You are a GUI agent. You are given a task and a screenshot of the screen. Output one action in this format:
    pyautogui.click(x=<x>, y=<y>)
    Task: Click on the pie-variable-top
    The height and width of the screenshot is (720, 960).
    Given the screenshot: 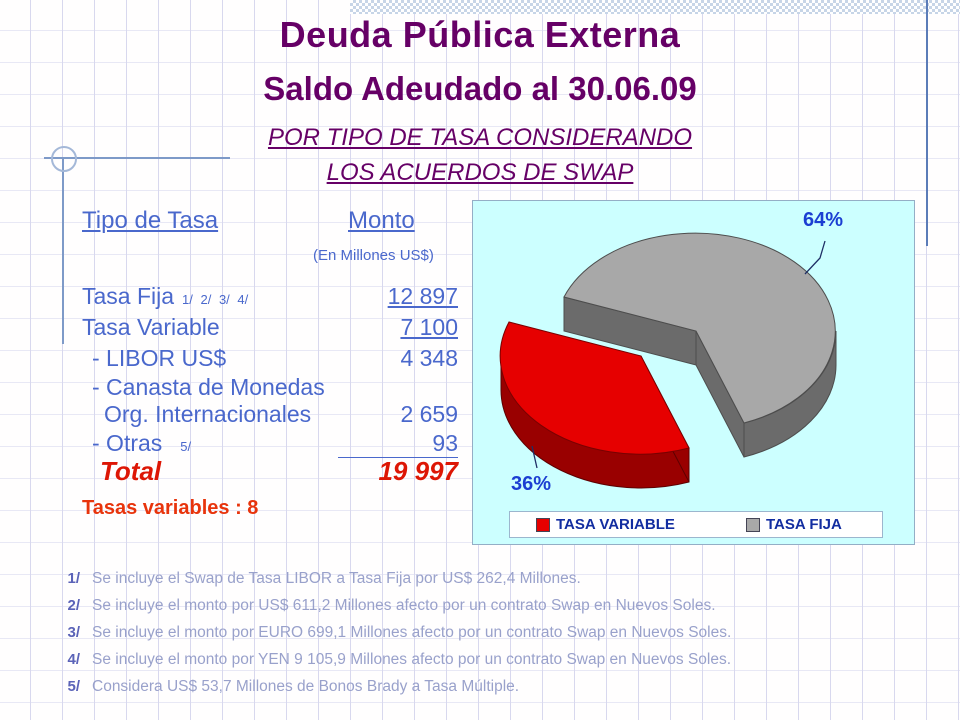 What is the action you would take?
    pyautogui.click(x=594, y=388)
    